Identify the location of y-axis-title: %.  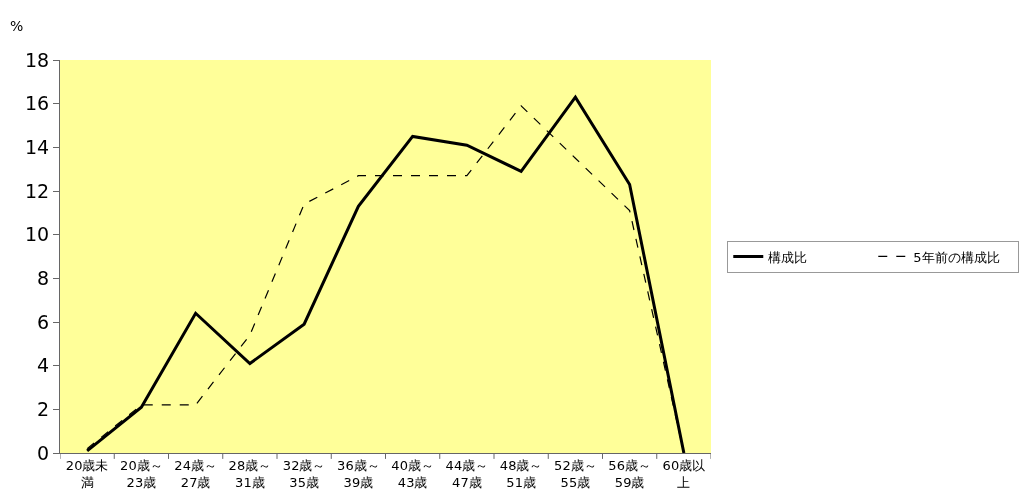
(17, 26).